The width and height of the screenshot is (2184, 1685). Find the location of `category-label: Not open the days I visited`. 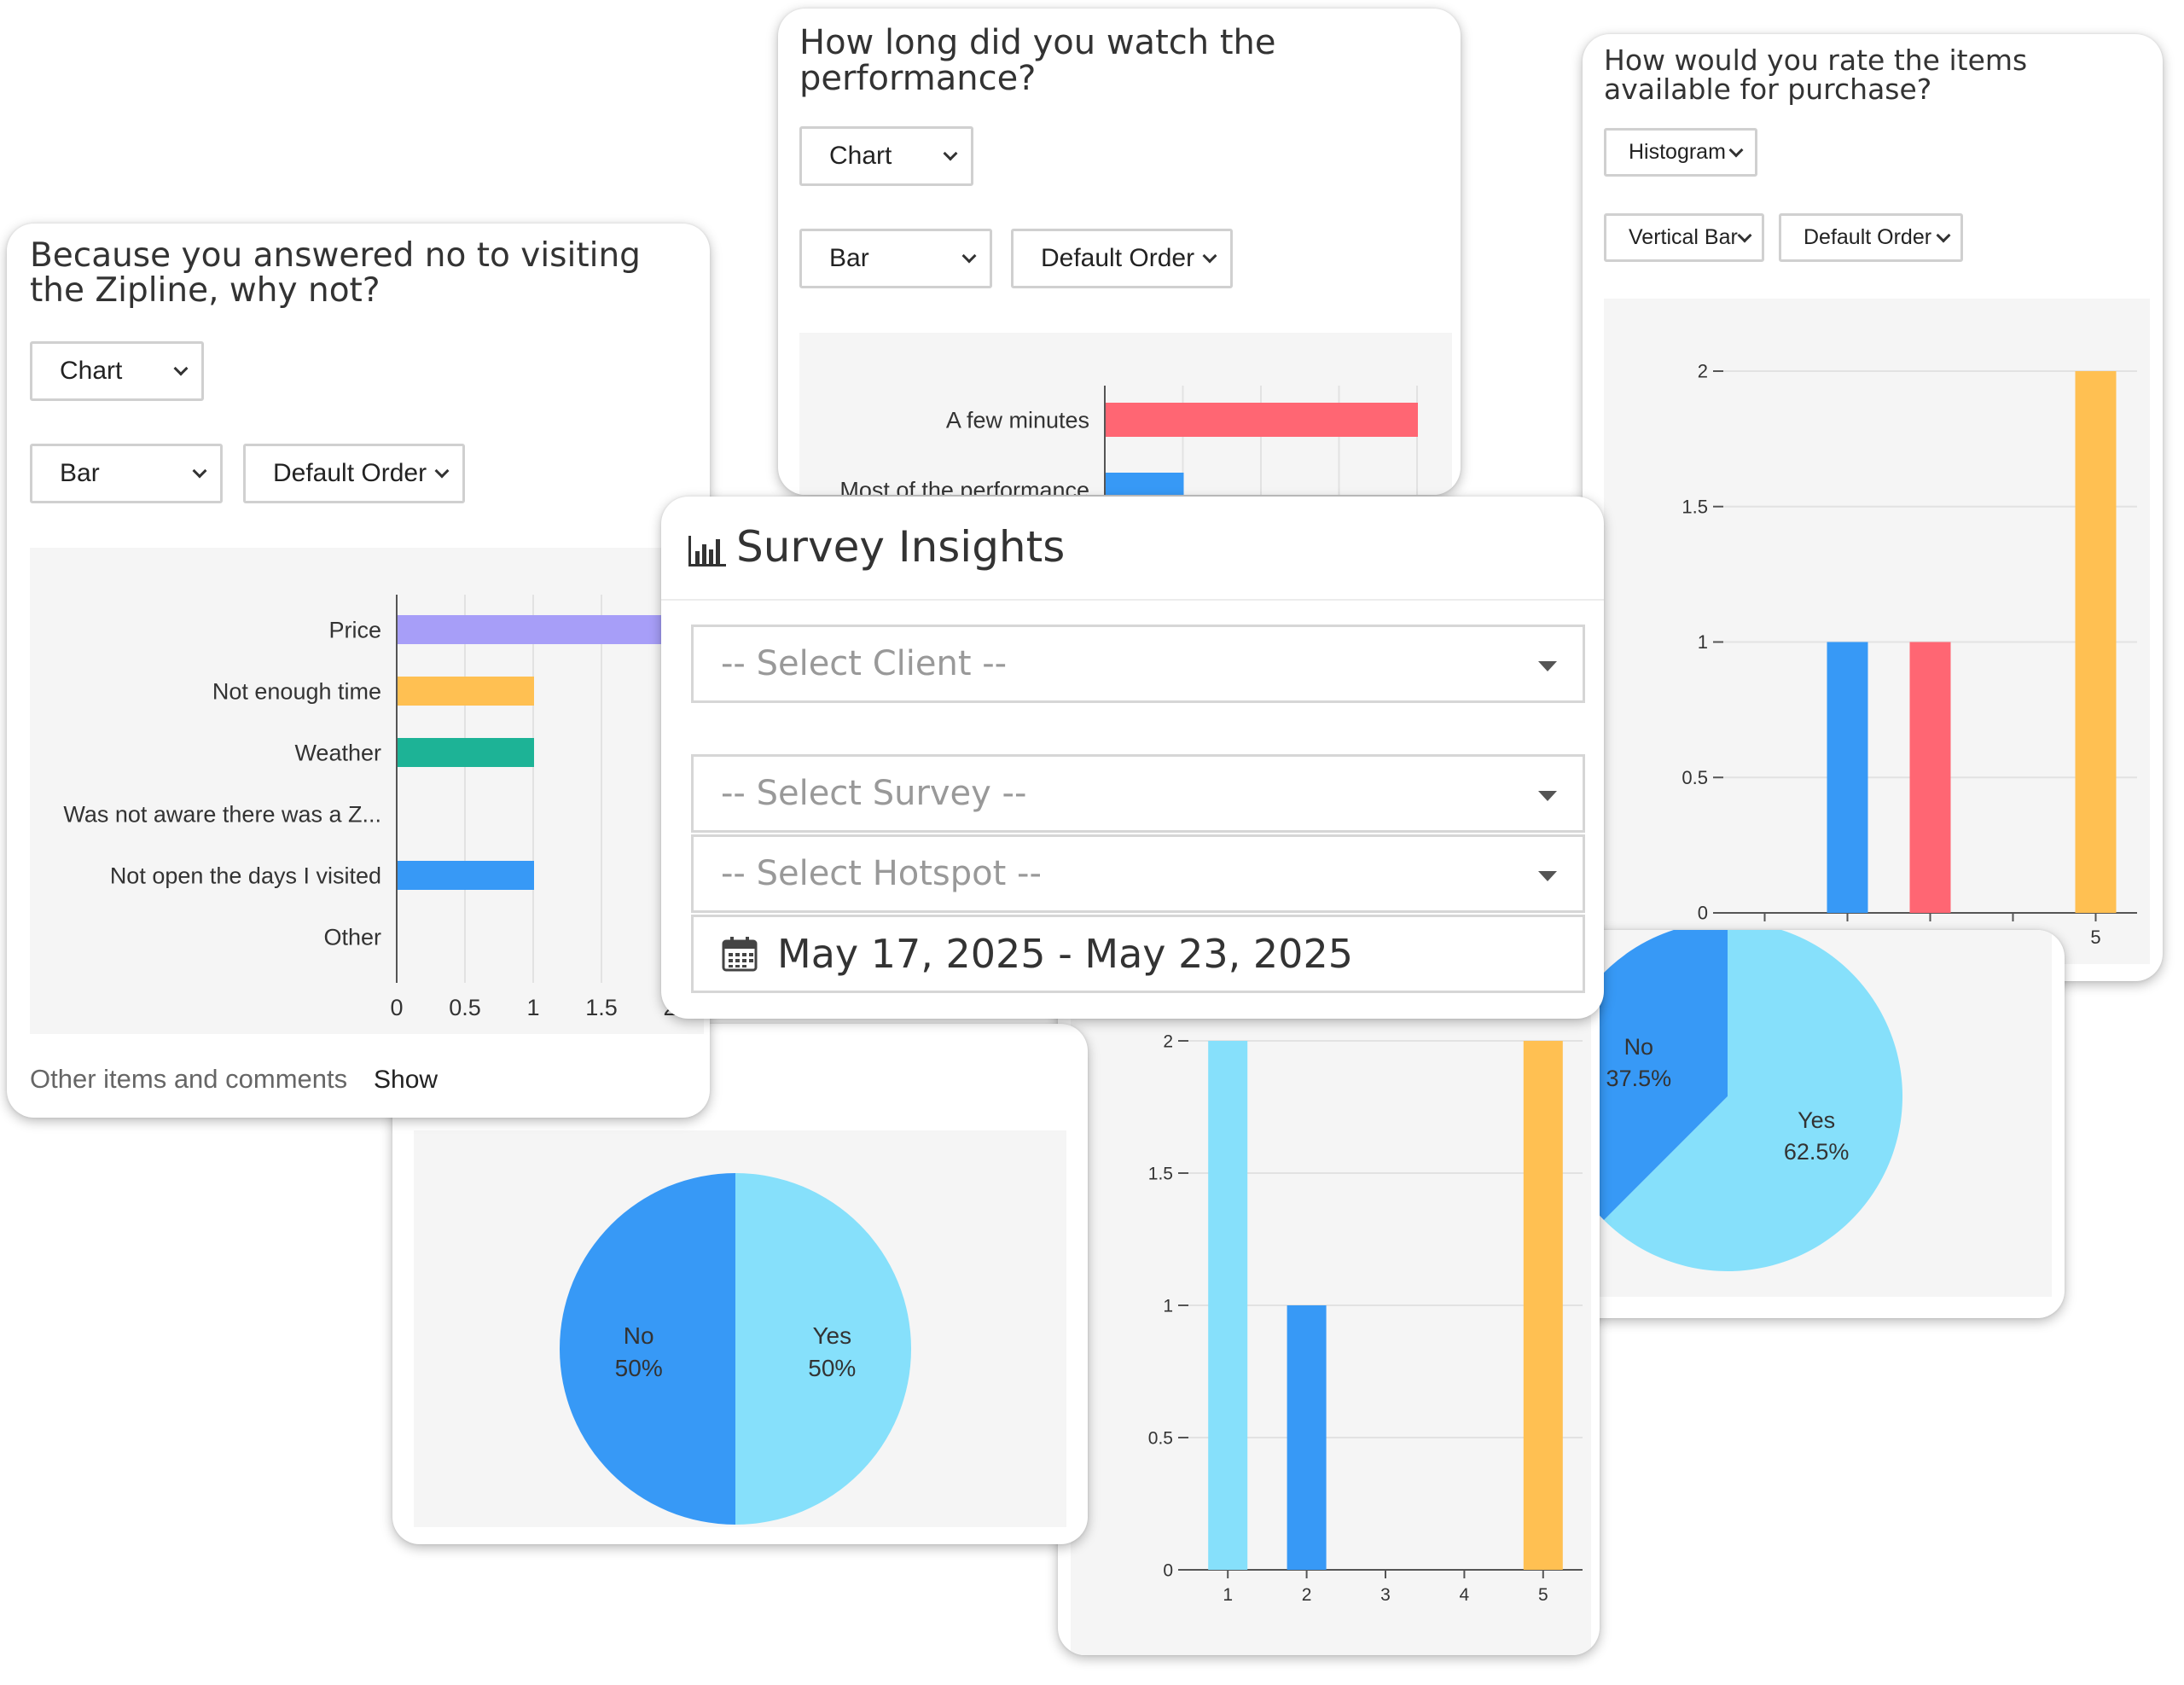

category-label: Not open the days I visited is located at coordinates (245, 875).